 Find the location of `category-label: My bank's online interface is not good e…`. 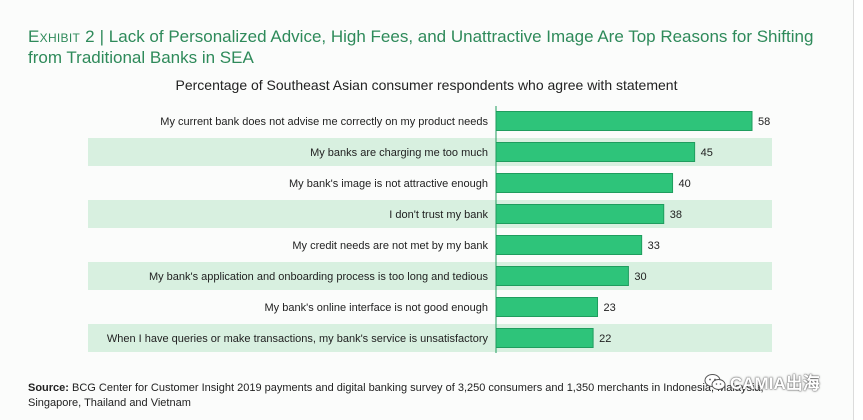

category-label: My bank's online interface is not good e… is located at coordinates (376, 308).